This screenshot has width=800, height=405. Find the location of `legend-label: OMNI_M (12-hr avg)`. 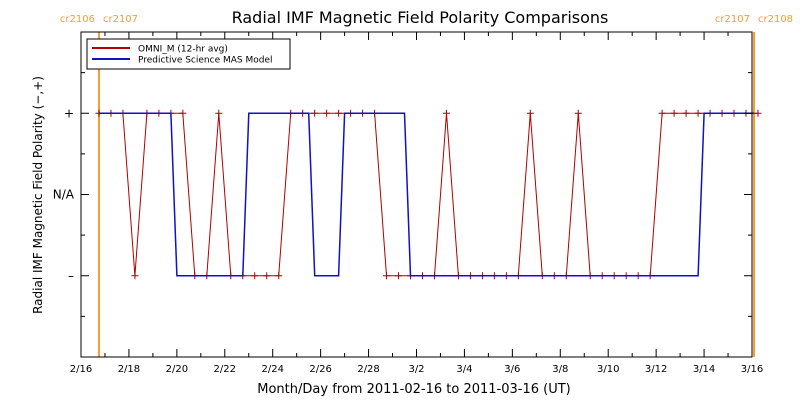

legend-label: OMNI_M (12-hr avg) is located at coordinates (183, 50).